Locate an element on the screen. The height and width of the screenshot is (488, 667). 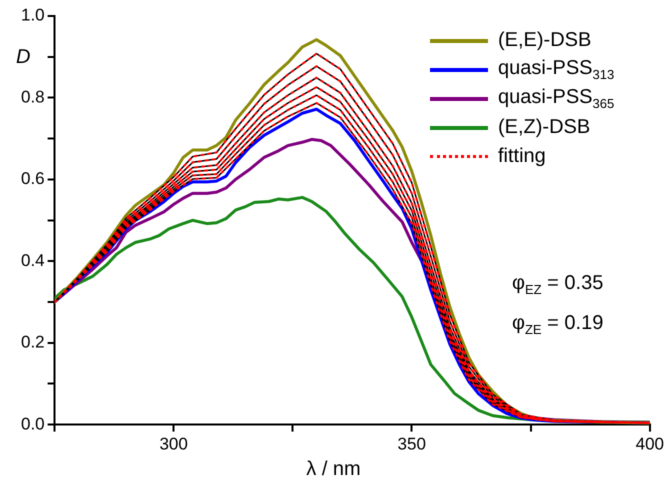
legend-label: fitting is located at coordinates (522, 156).